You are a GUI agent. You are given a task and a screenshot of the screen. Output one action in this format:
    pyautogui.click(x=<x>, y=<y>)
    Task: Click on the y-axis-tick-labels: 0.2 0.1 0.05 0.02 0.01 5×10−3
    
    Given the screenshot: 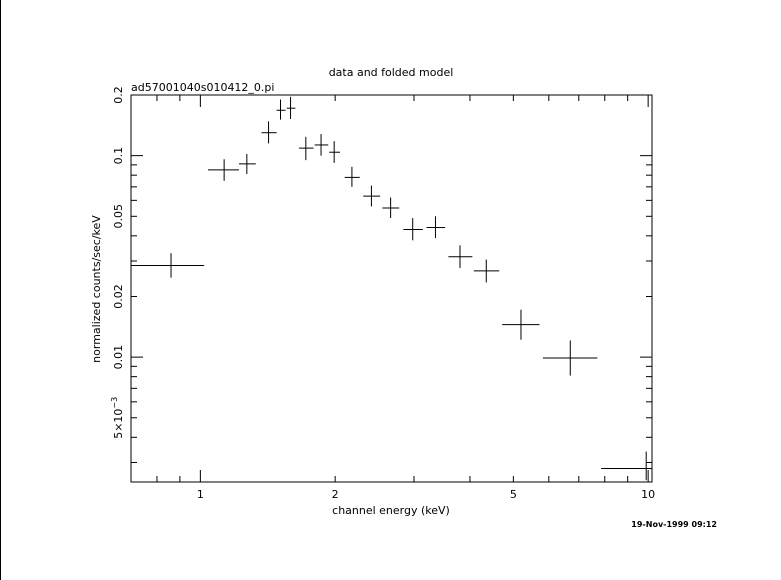 What is the action you would take?
    pyautogui.click(x=117, y=262)
    